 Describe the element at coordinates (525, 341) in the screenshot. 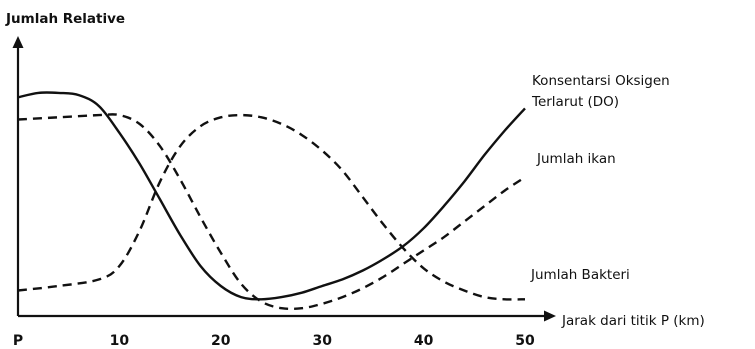

I see `x-tick-label: 50` at that location.